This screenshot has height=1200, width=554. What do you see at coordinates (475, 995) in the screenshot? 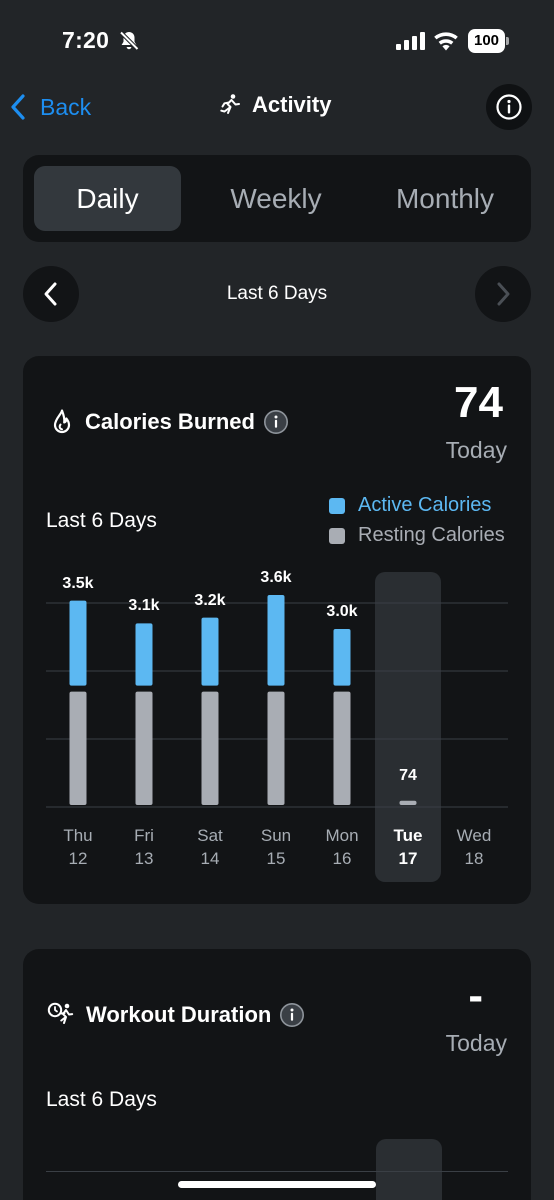
I see `workout-today-value: -` at bounding box center [475, 995].